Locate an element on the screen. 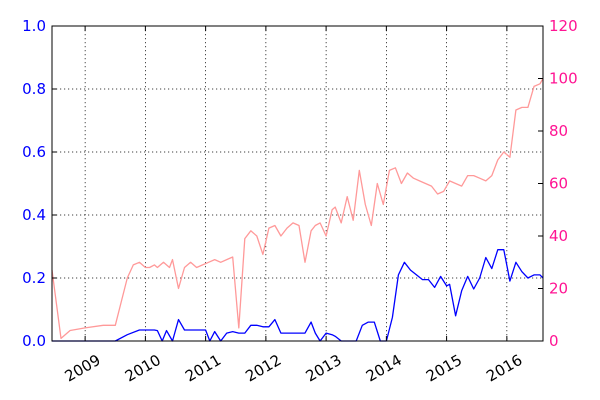 This screenshot has height=400, width=600. x-tick-label: 2014 is located at coordinates (384, 368).